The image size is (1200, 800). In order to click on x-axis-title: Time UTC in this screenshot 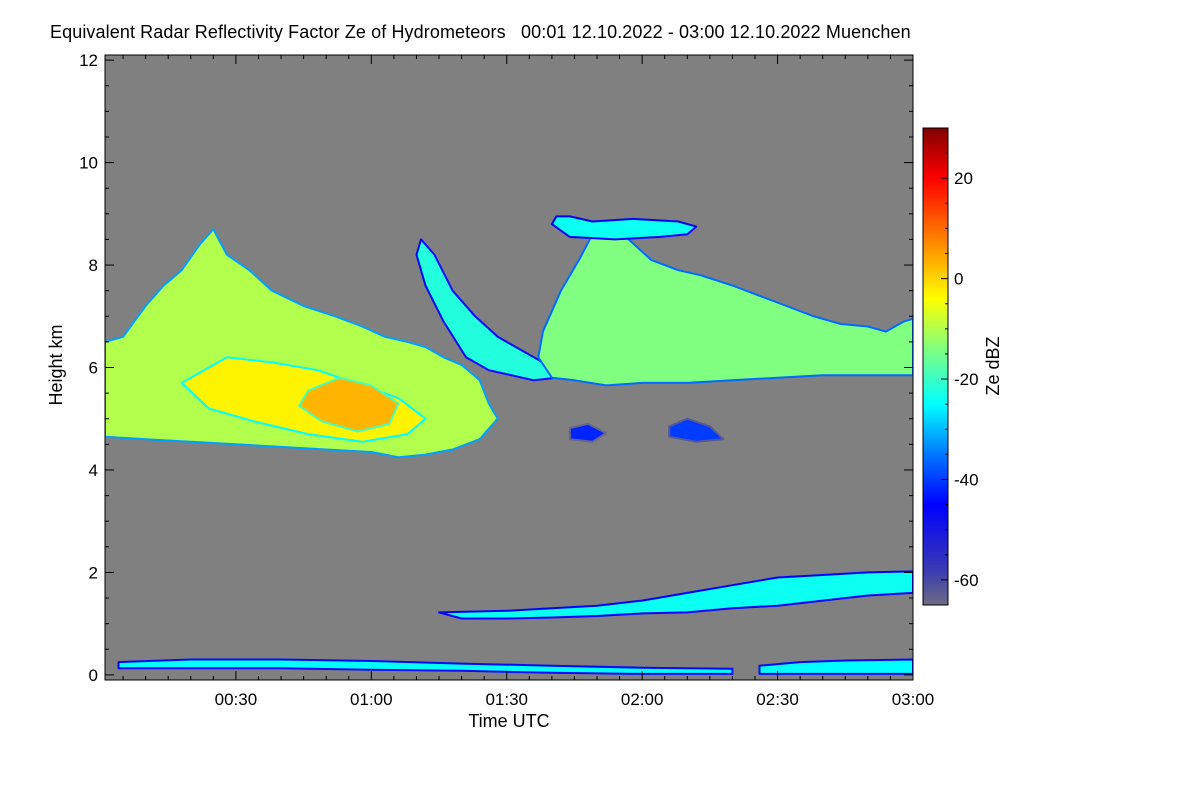, I will do `click(508, 721)`.